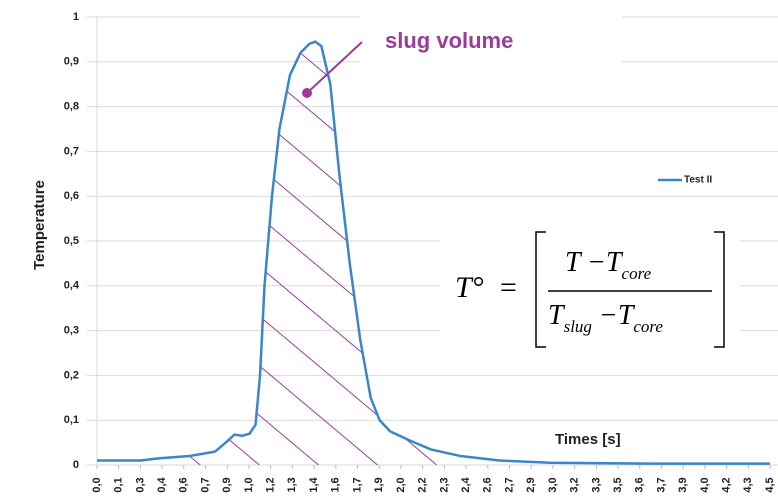 The width and height of the screenshot is (778, 498). What do you see at coordinates (727, 484) in the screenshot?
I see `x-tick-label: 4,2` at bounding box center [727, 484].